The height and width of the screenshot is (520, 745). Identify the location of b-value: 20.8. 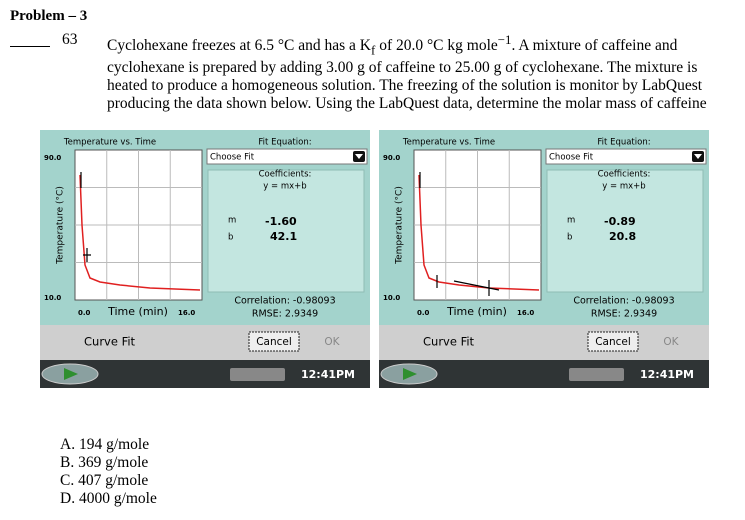
(622, 236).